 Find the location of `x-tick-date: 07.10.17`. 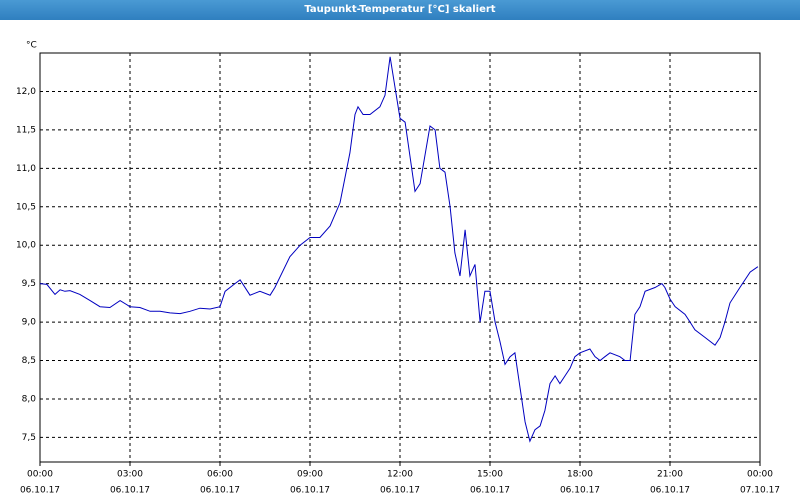

x-tick-date: 07.10.17 is located at coordinates (760, 491).